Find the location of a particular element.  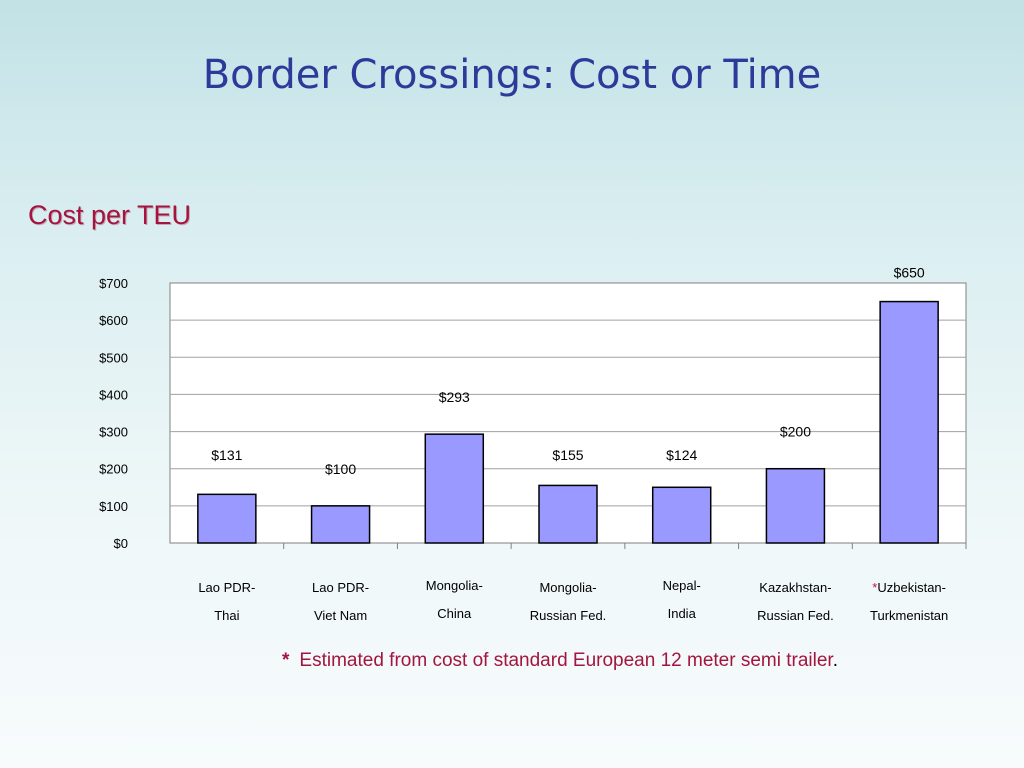

y-tick-label: $100 is located at coordinates (113, 506).